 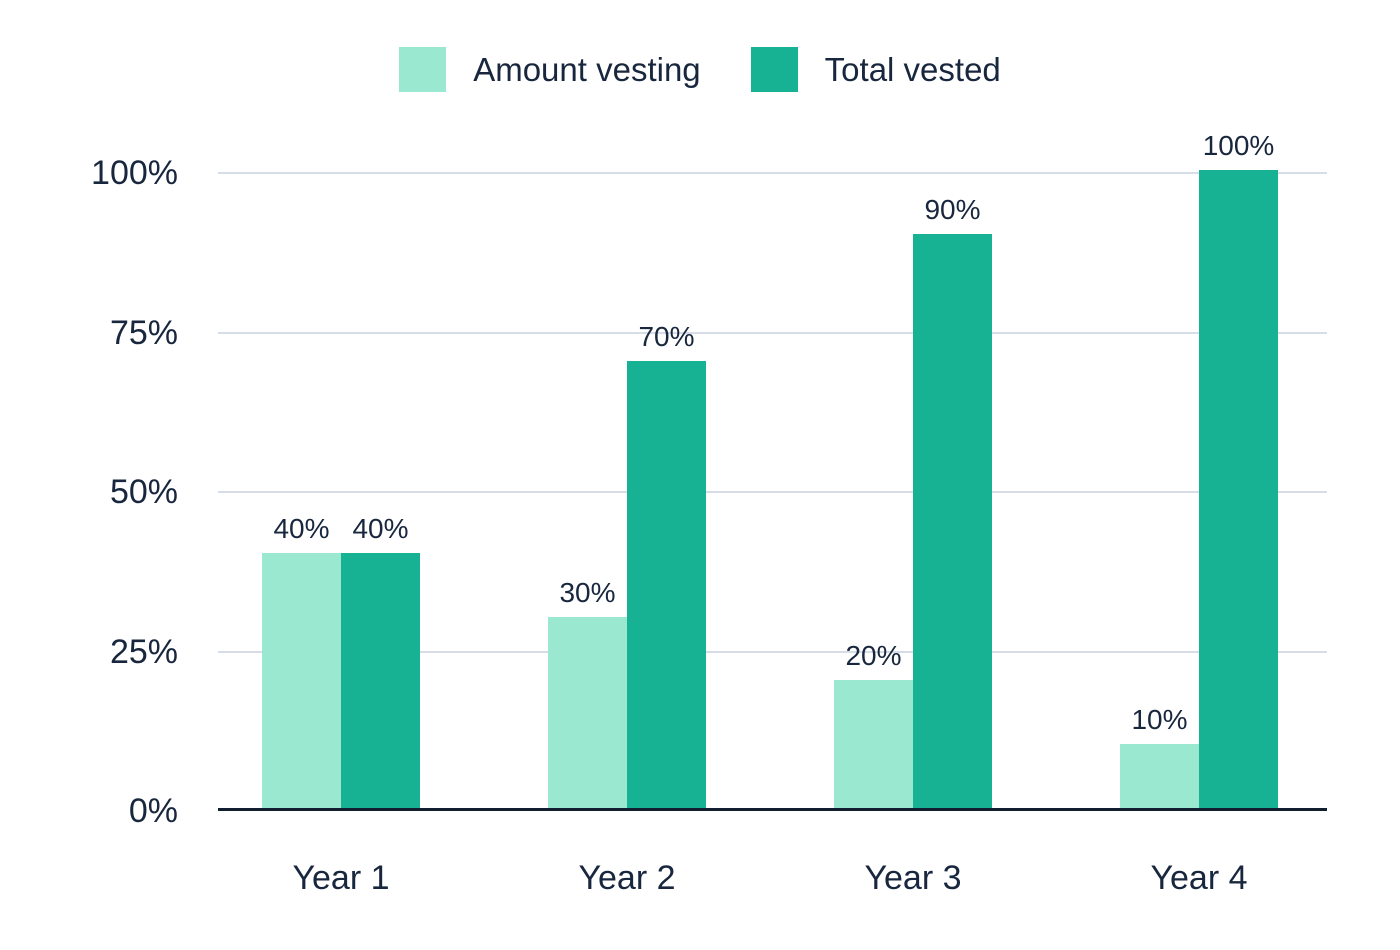 What do you see at coordinates (143, 651) in the screenshot?
I see `y-axis-label: 25%` at bounding box center [143, 651].